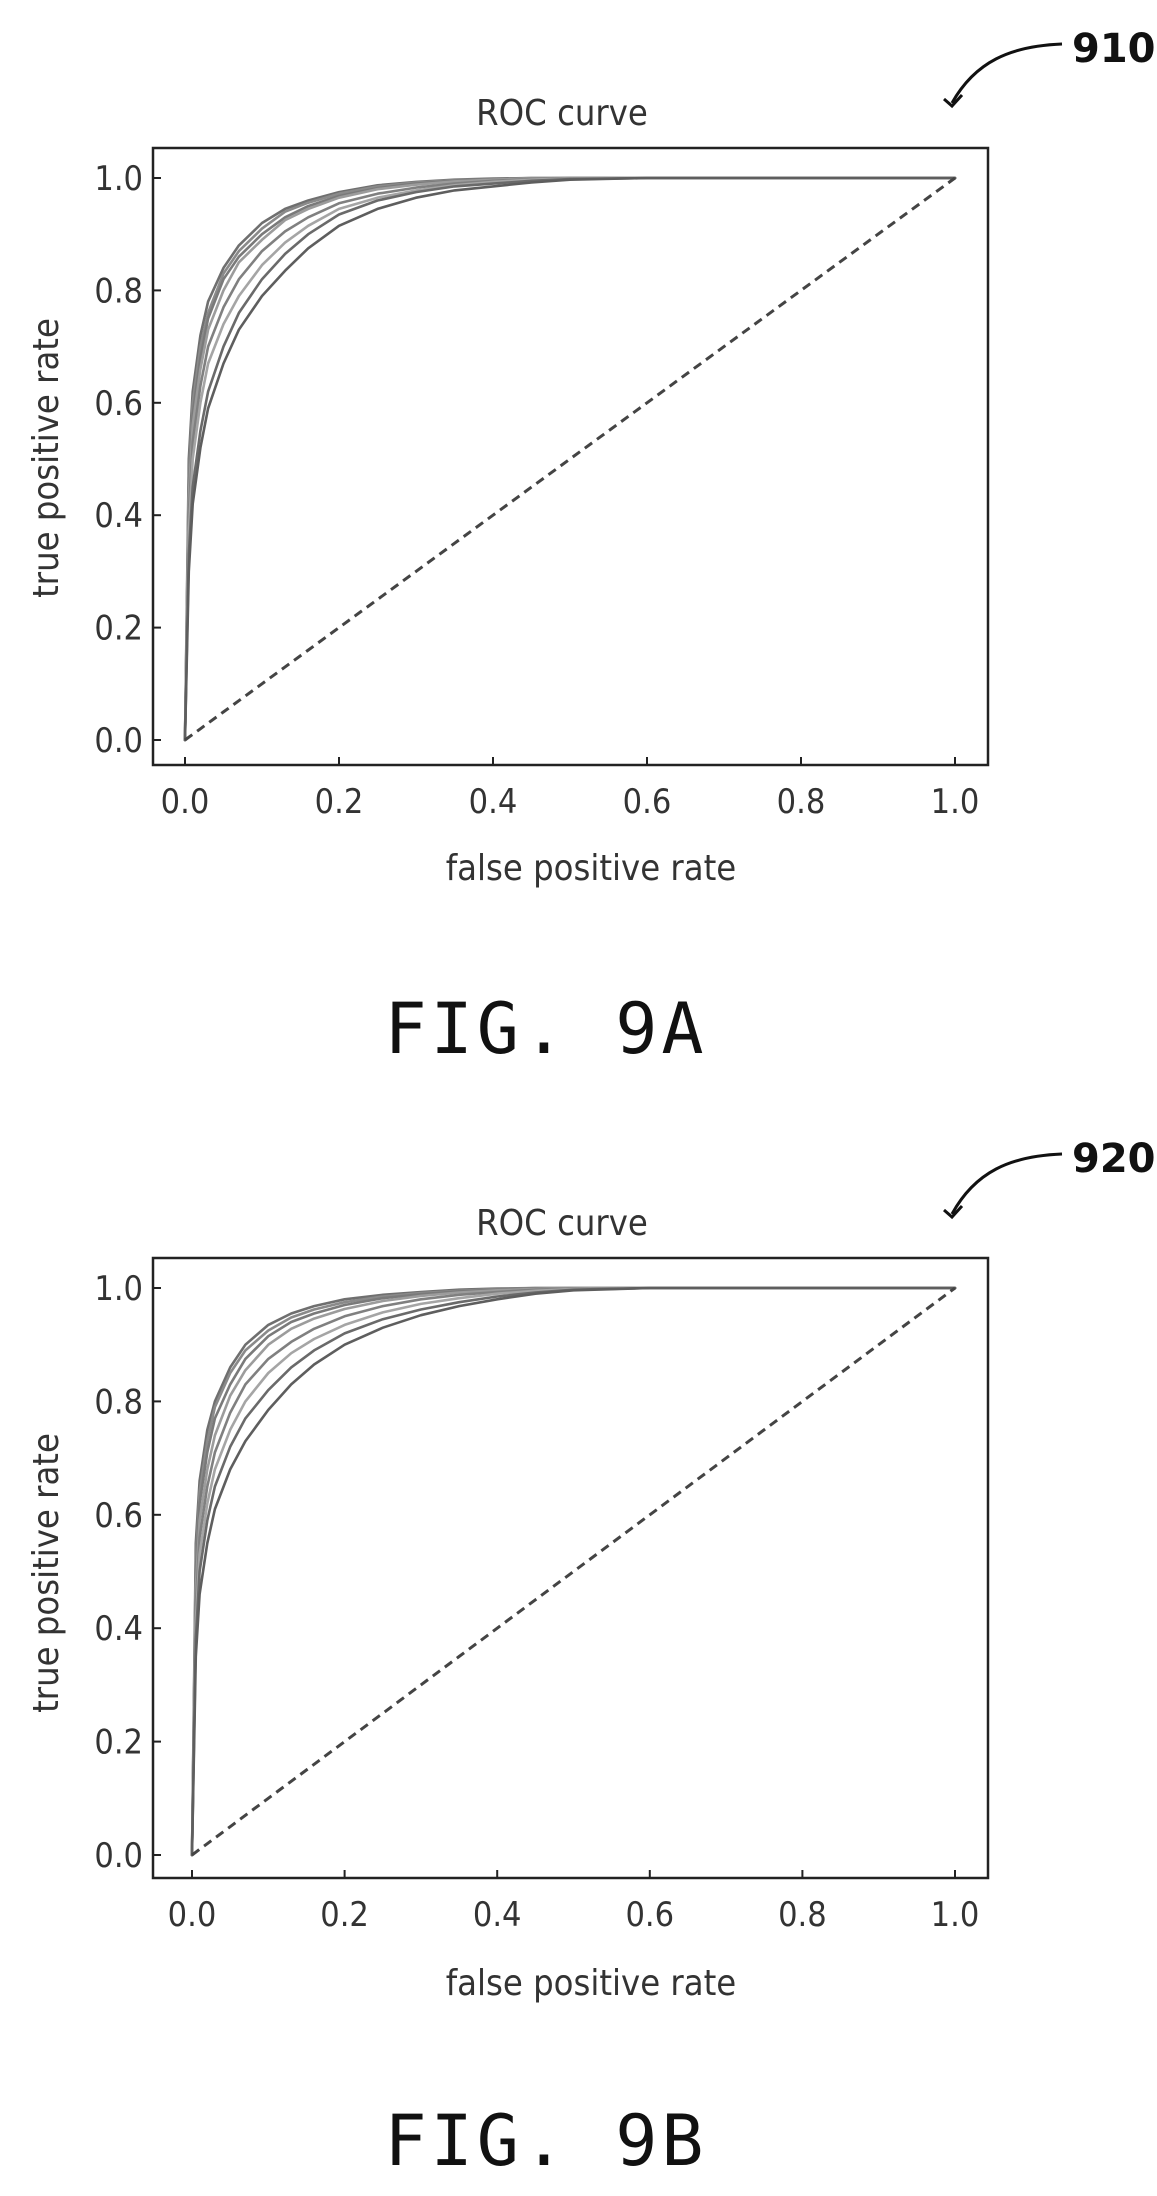 The height and width of the screenshot is (2196, 1157). I want to click on reference-numeral-920: 920, so click(1114, 1159).